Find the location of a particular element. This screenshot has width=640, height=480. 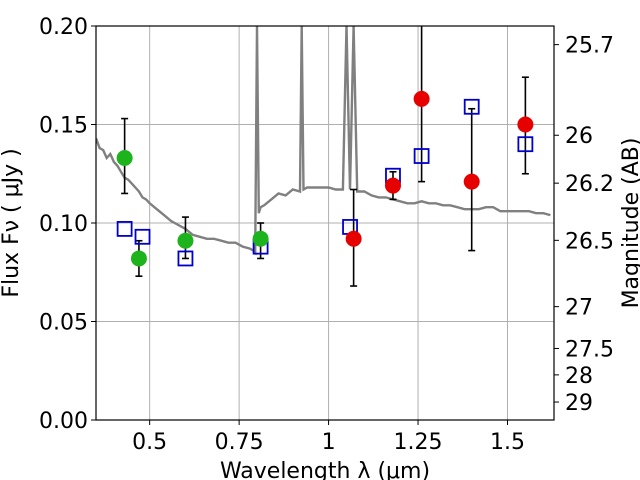

y2-tick-label: 27 is located at coordinates (579, 308).